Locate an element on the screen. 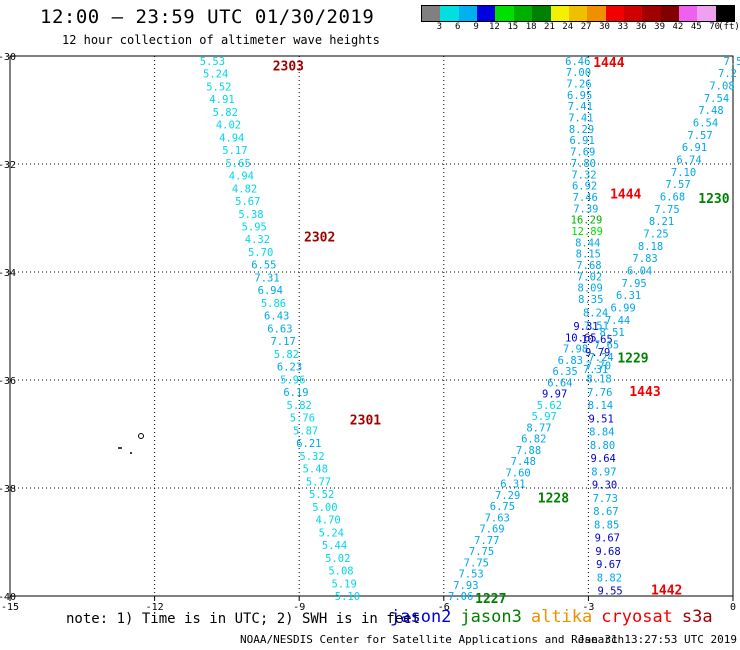  swh-value: 16.29 is located at coordinates (587, 221).